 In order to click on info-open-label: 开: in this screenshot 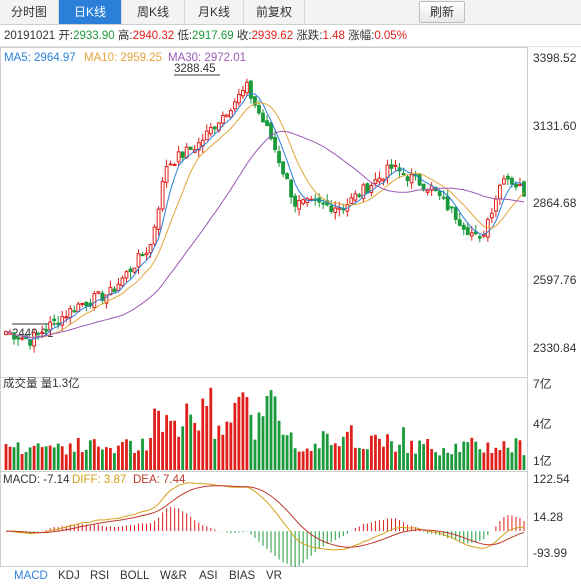, I will do `click(66, 36)`.